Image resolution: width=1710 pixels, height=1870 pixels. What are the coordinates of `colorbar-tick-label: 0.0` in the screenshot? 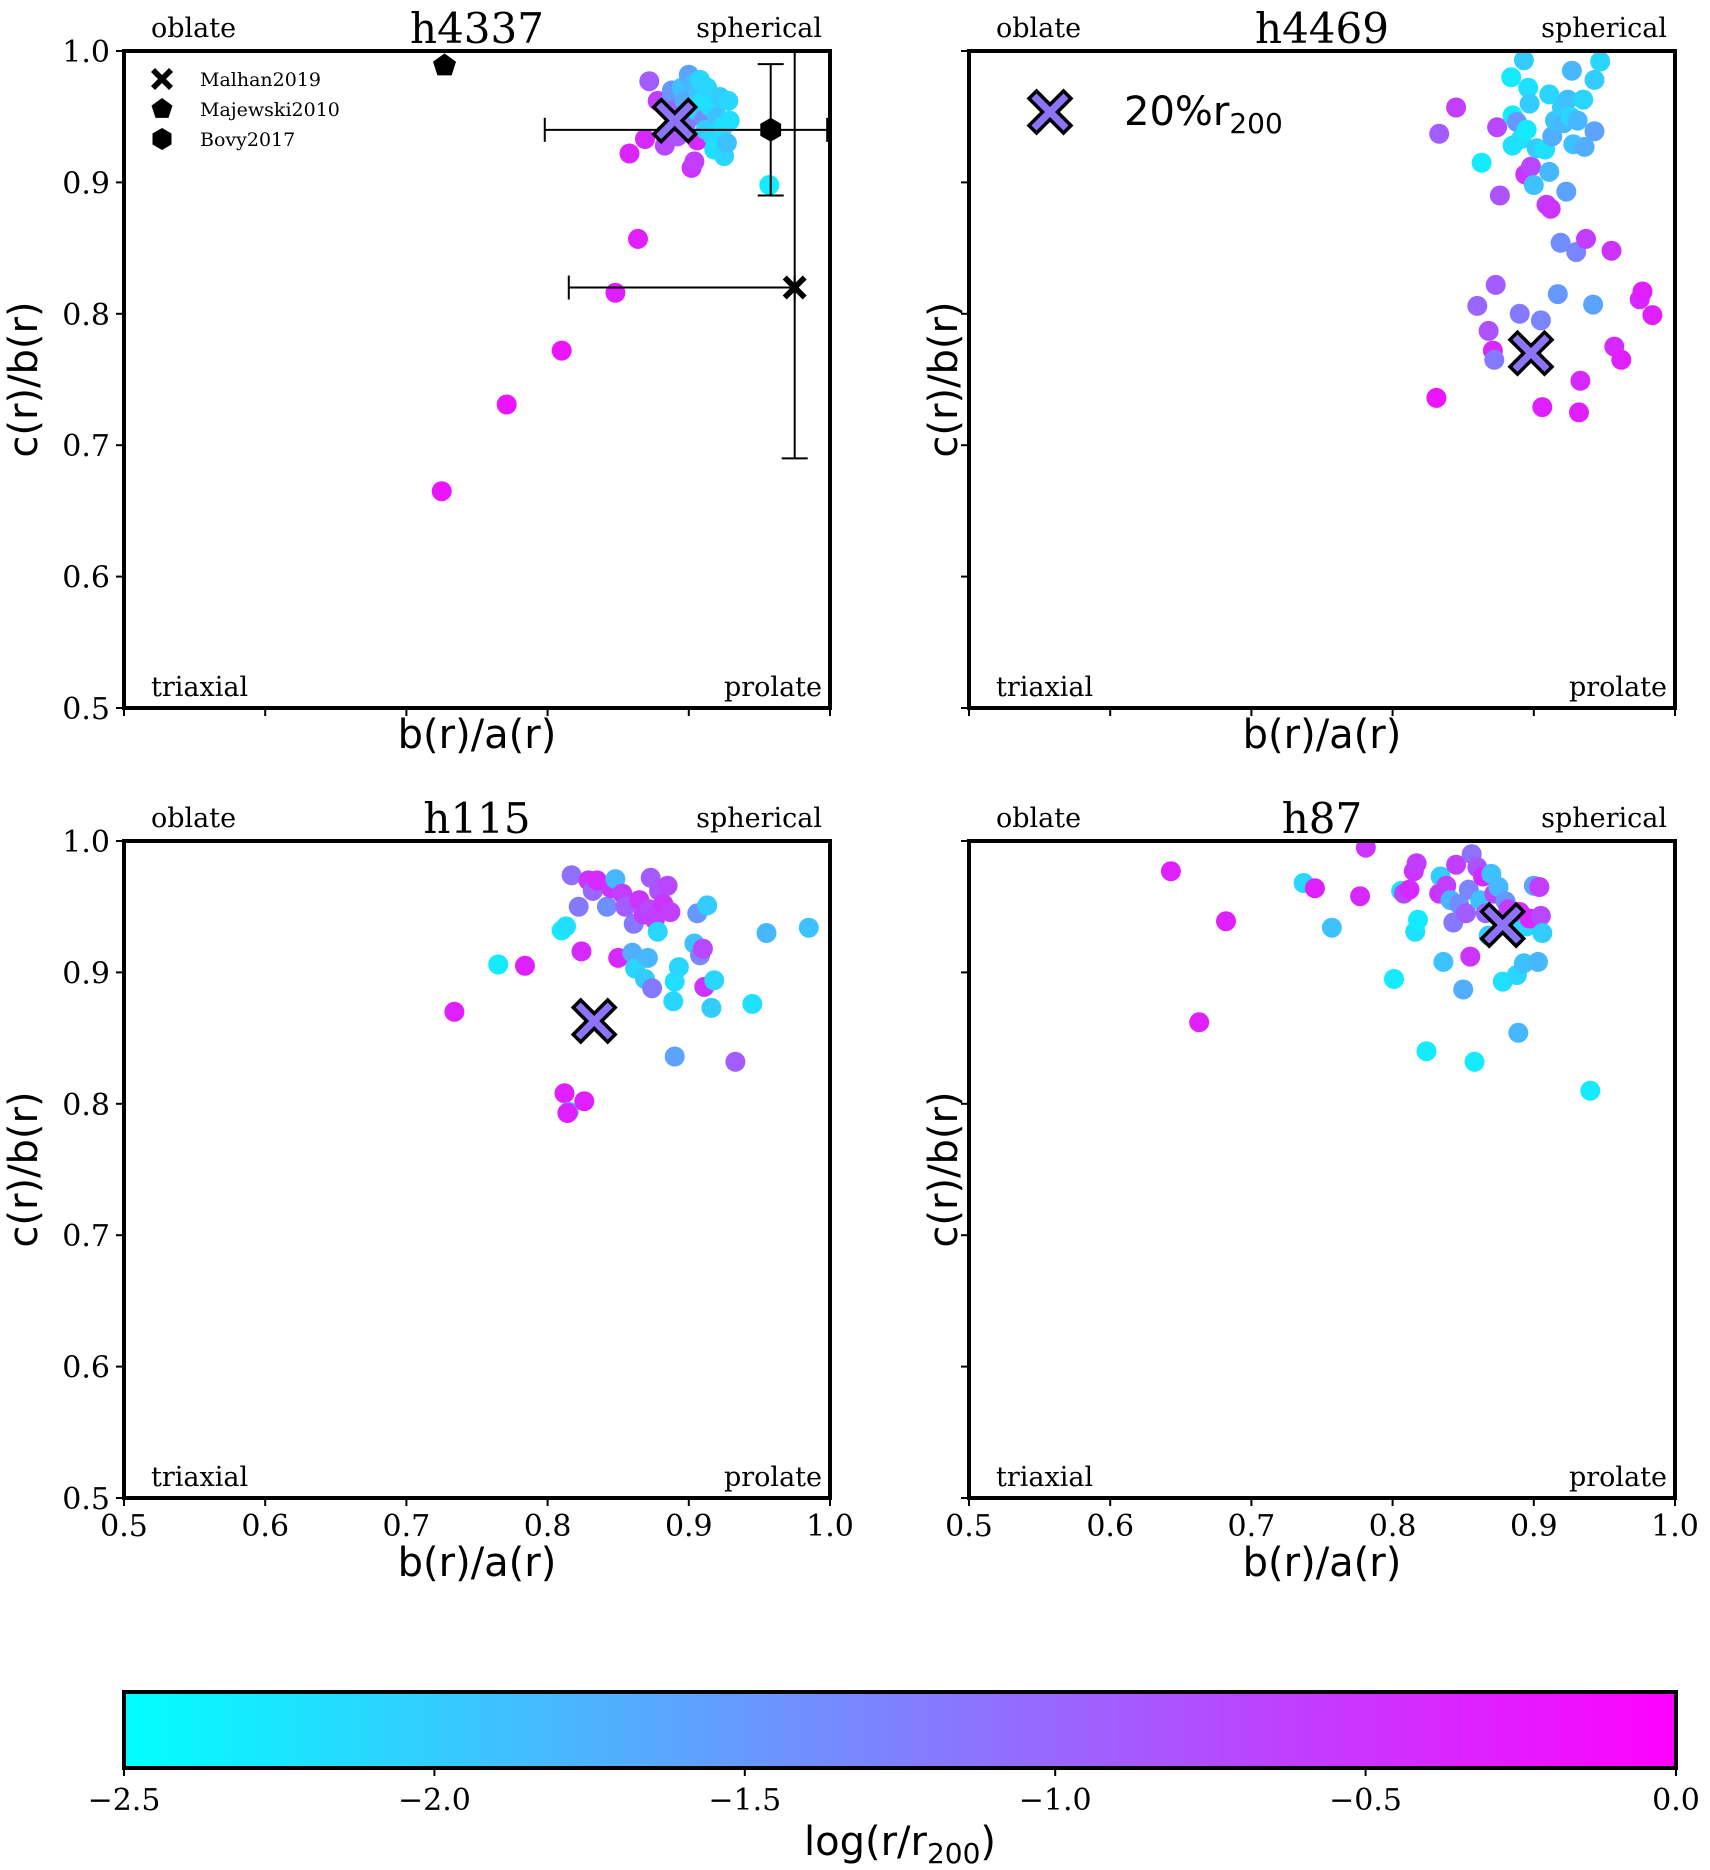 It's located at (1676, 1800).